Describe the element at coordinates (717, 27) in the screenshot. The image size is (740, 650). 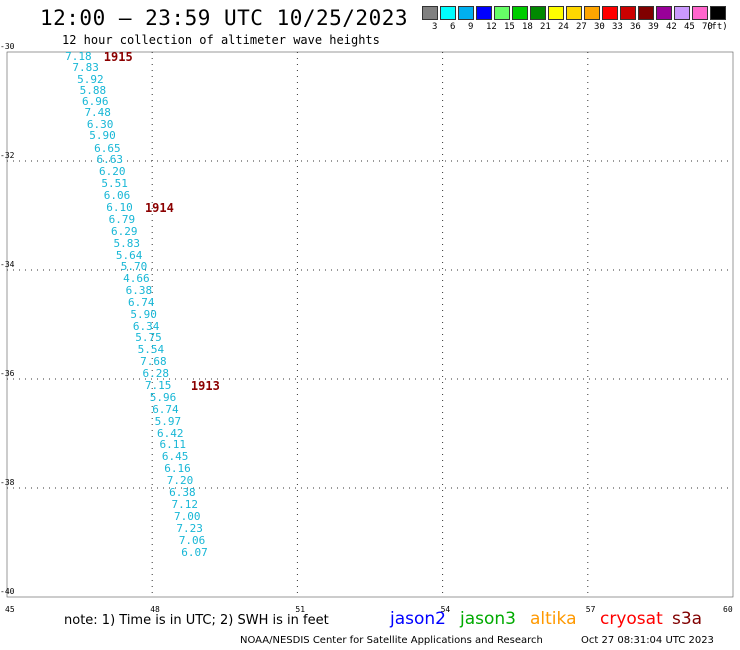
I see `colorbar-unit: (ft)` at that location.